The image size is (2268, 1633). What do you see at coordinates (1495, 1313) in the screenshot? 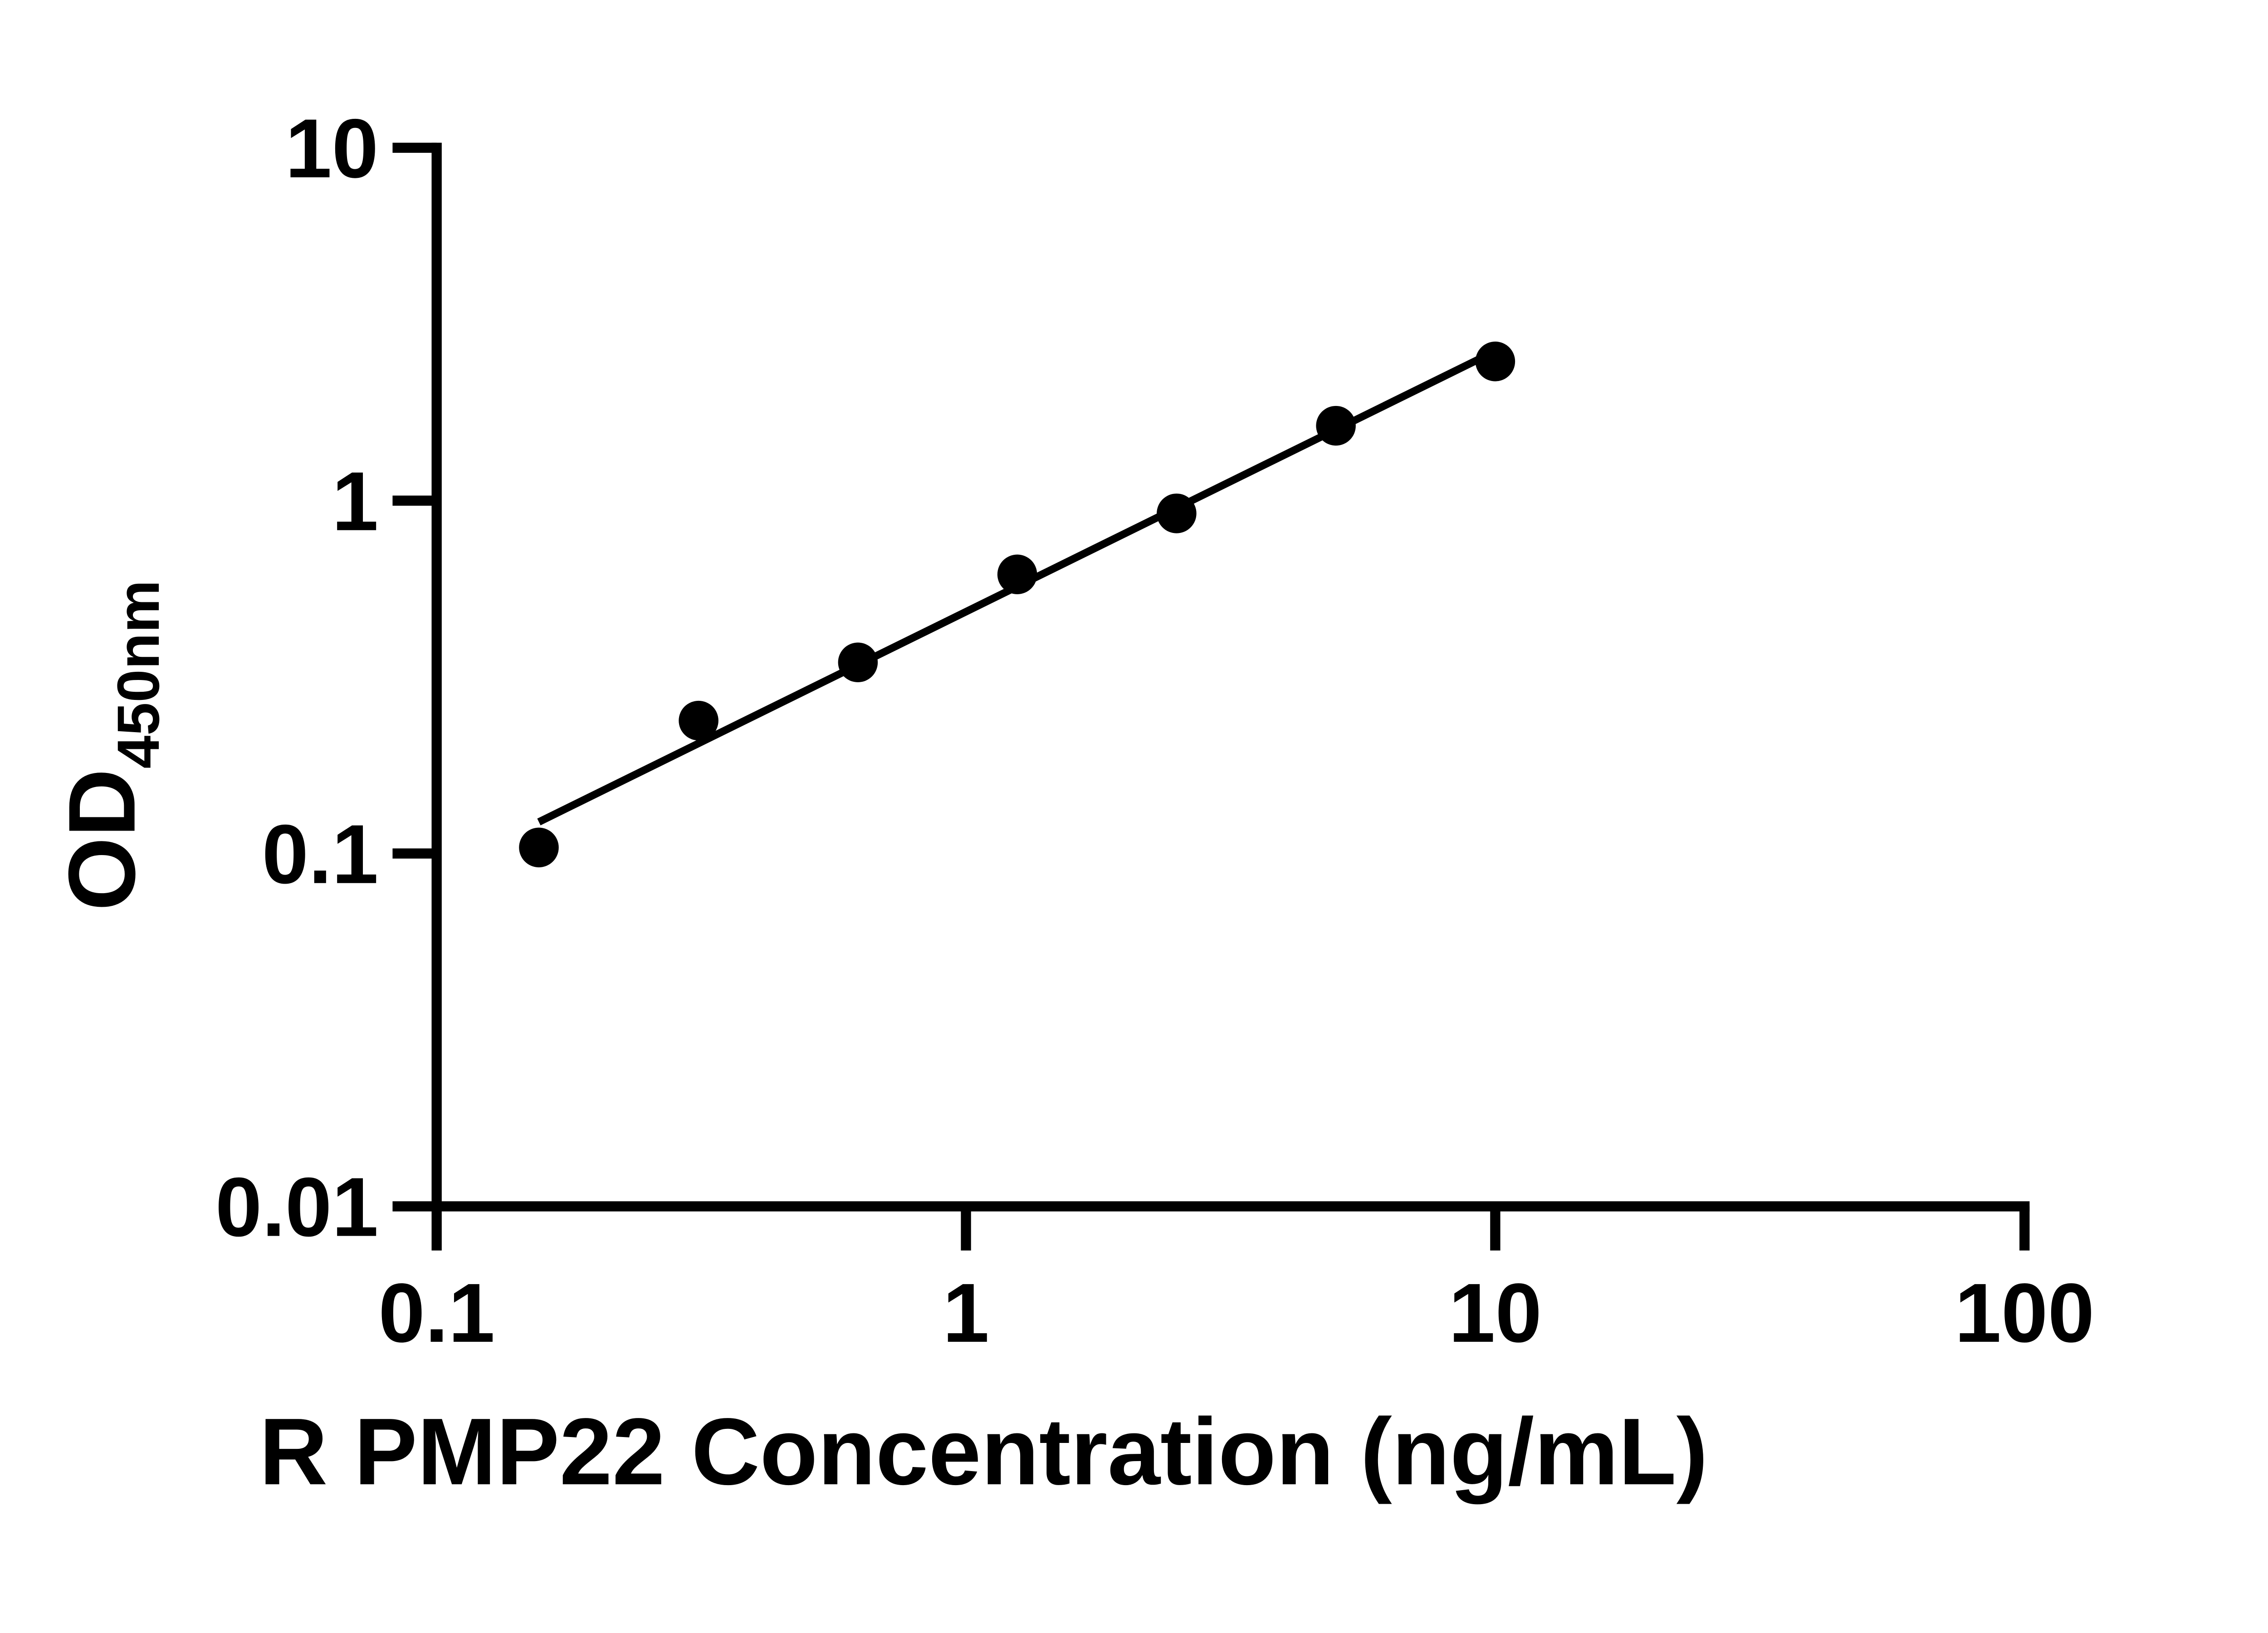
I see `x-tick-label: 10` at bounding box center [1495, 1313].